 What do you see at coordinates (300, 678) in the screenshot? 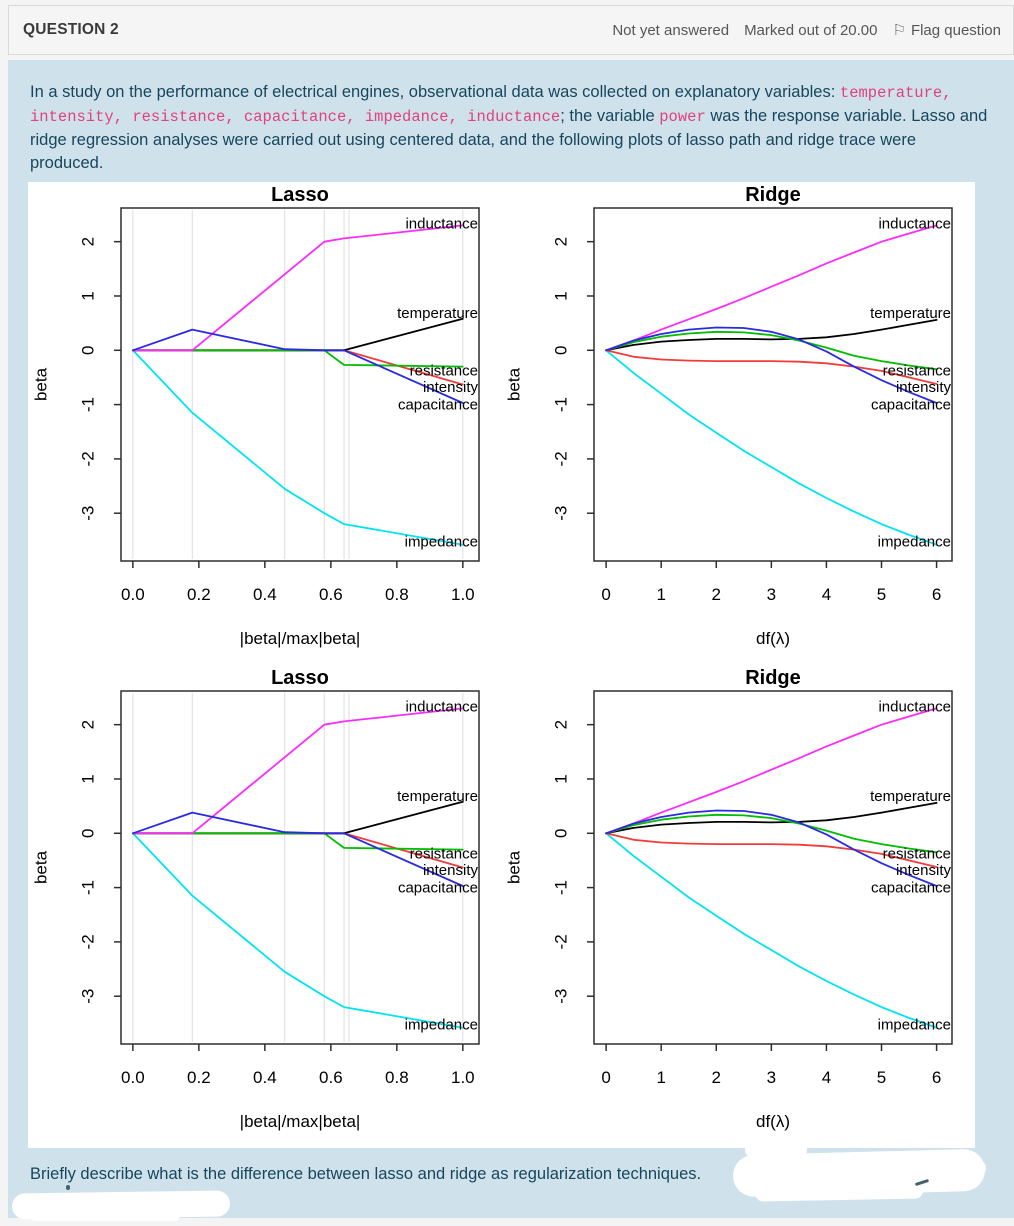
I see `plot-title: Lasso` at bounding box center [300, 678].